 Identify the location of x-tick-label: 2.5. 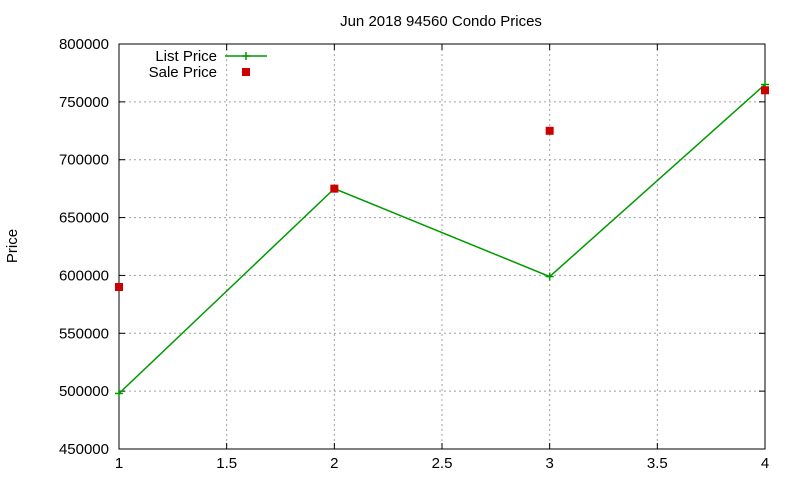
(442, 463).